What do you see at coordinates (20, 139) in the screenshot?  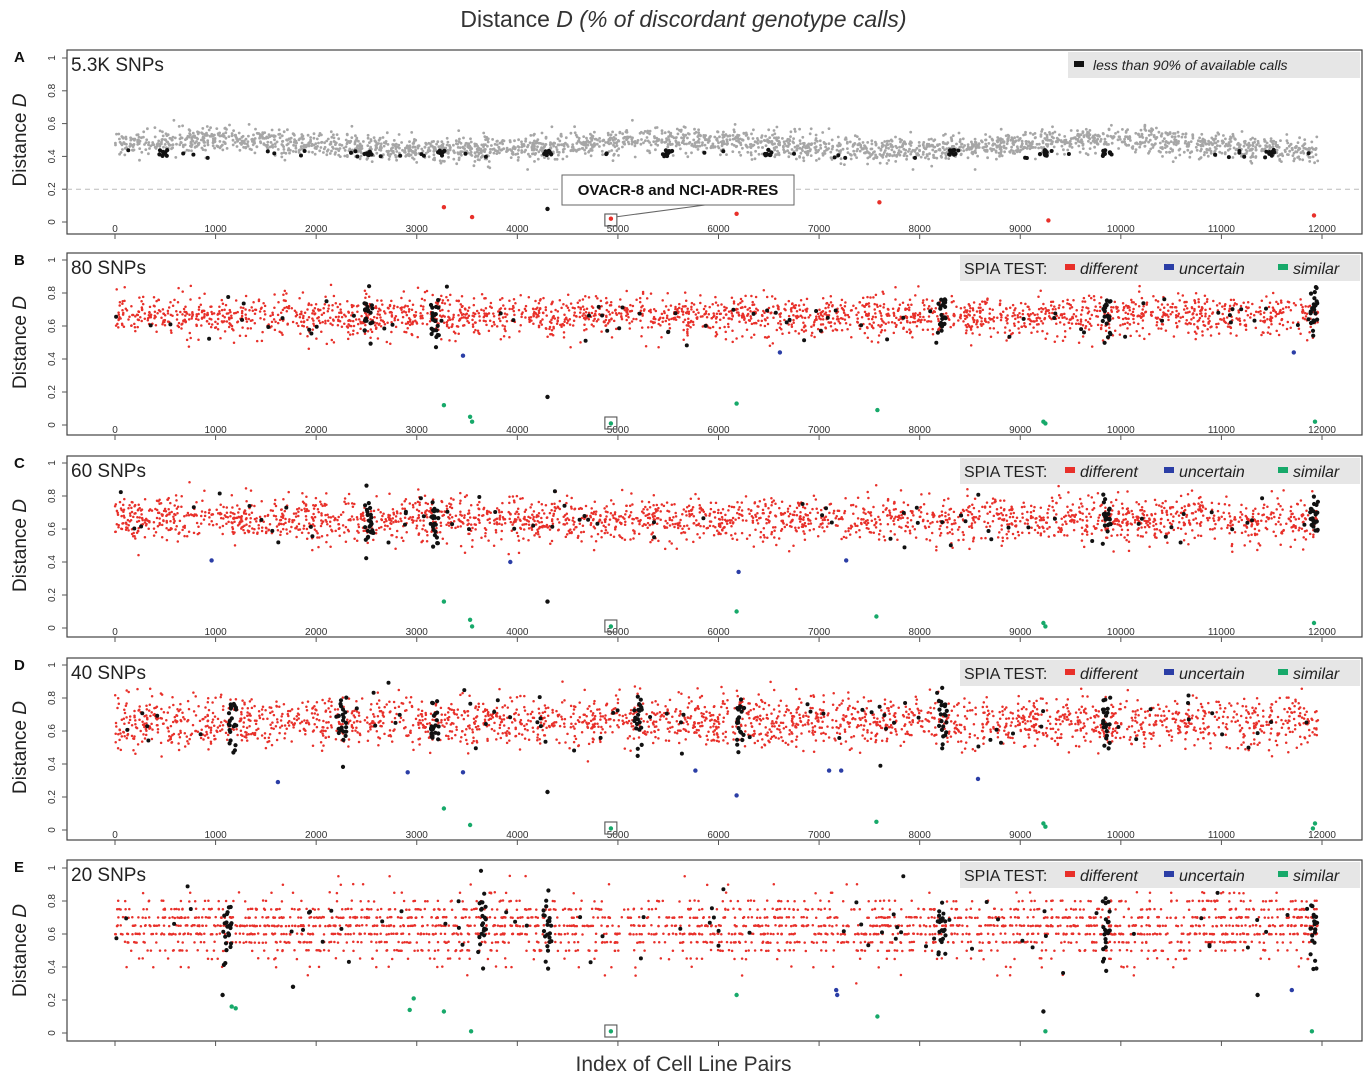 I see `y-axis-label: Distance D` at bounding box center [20, 139].